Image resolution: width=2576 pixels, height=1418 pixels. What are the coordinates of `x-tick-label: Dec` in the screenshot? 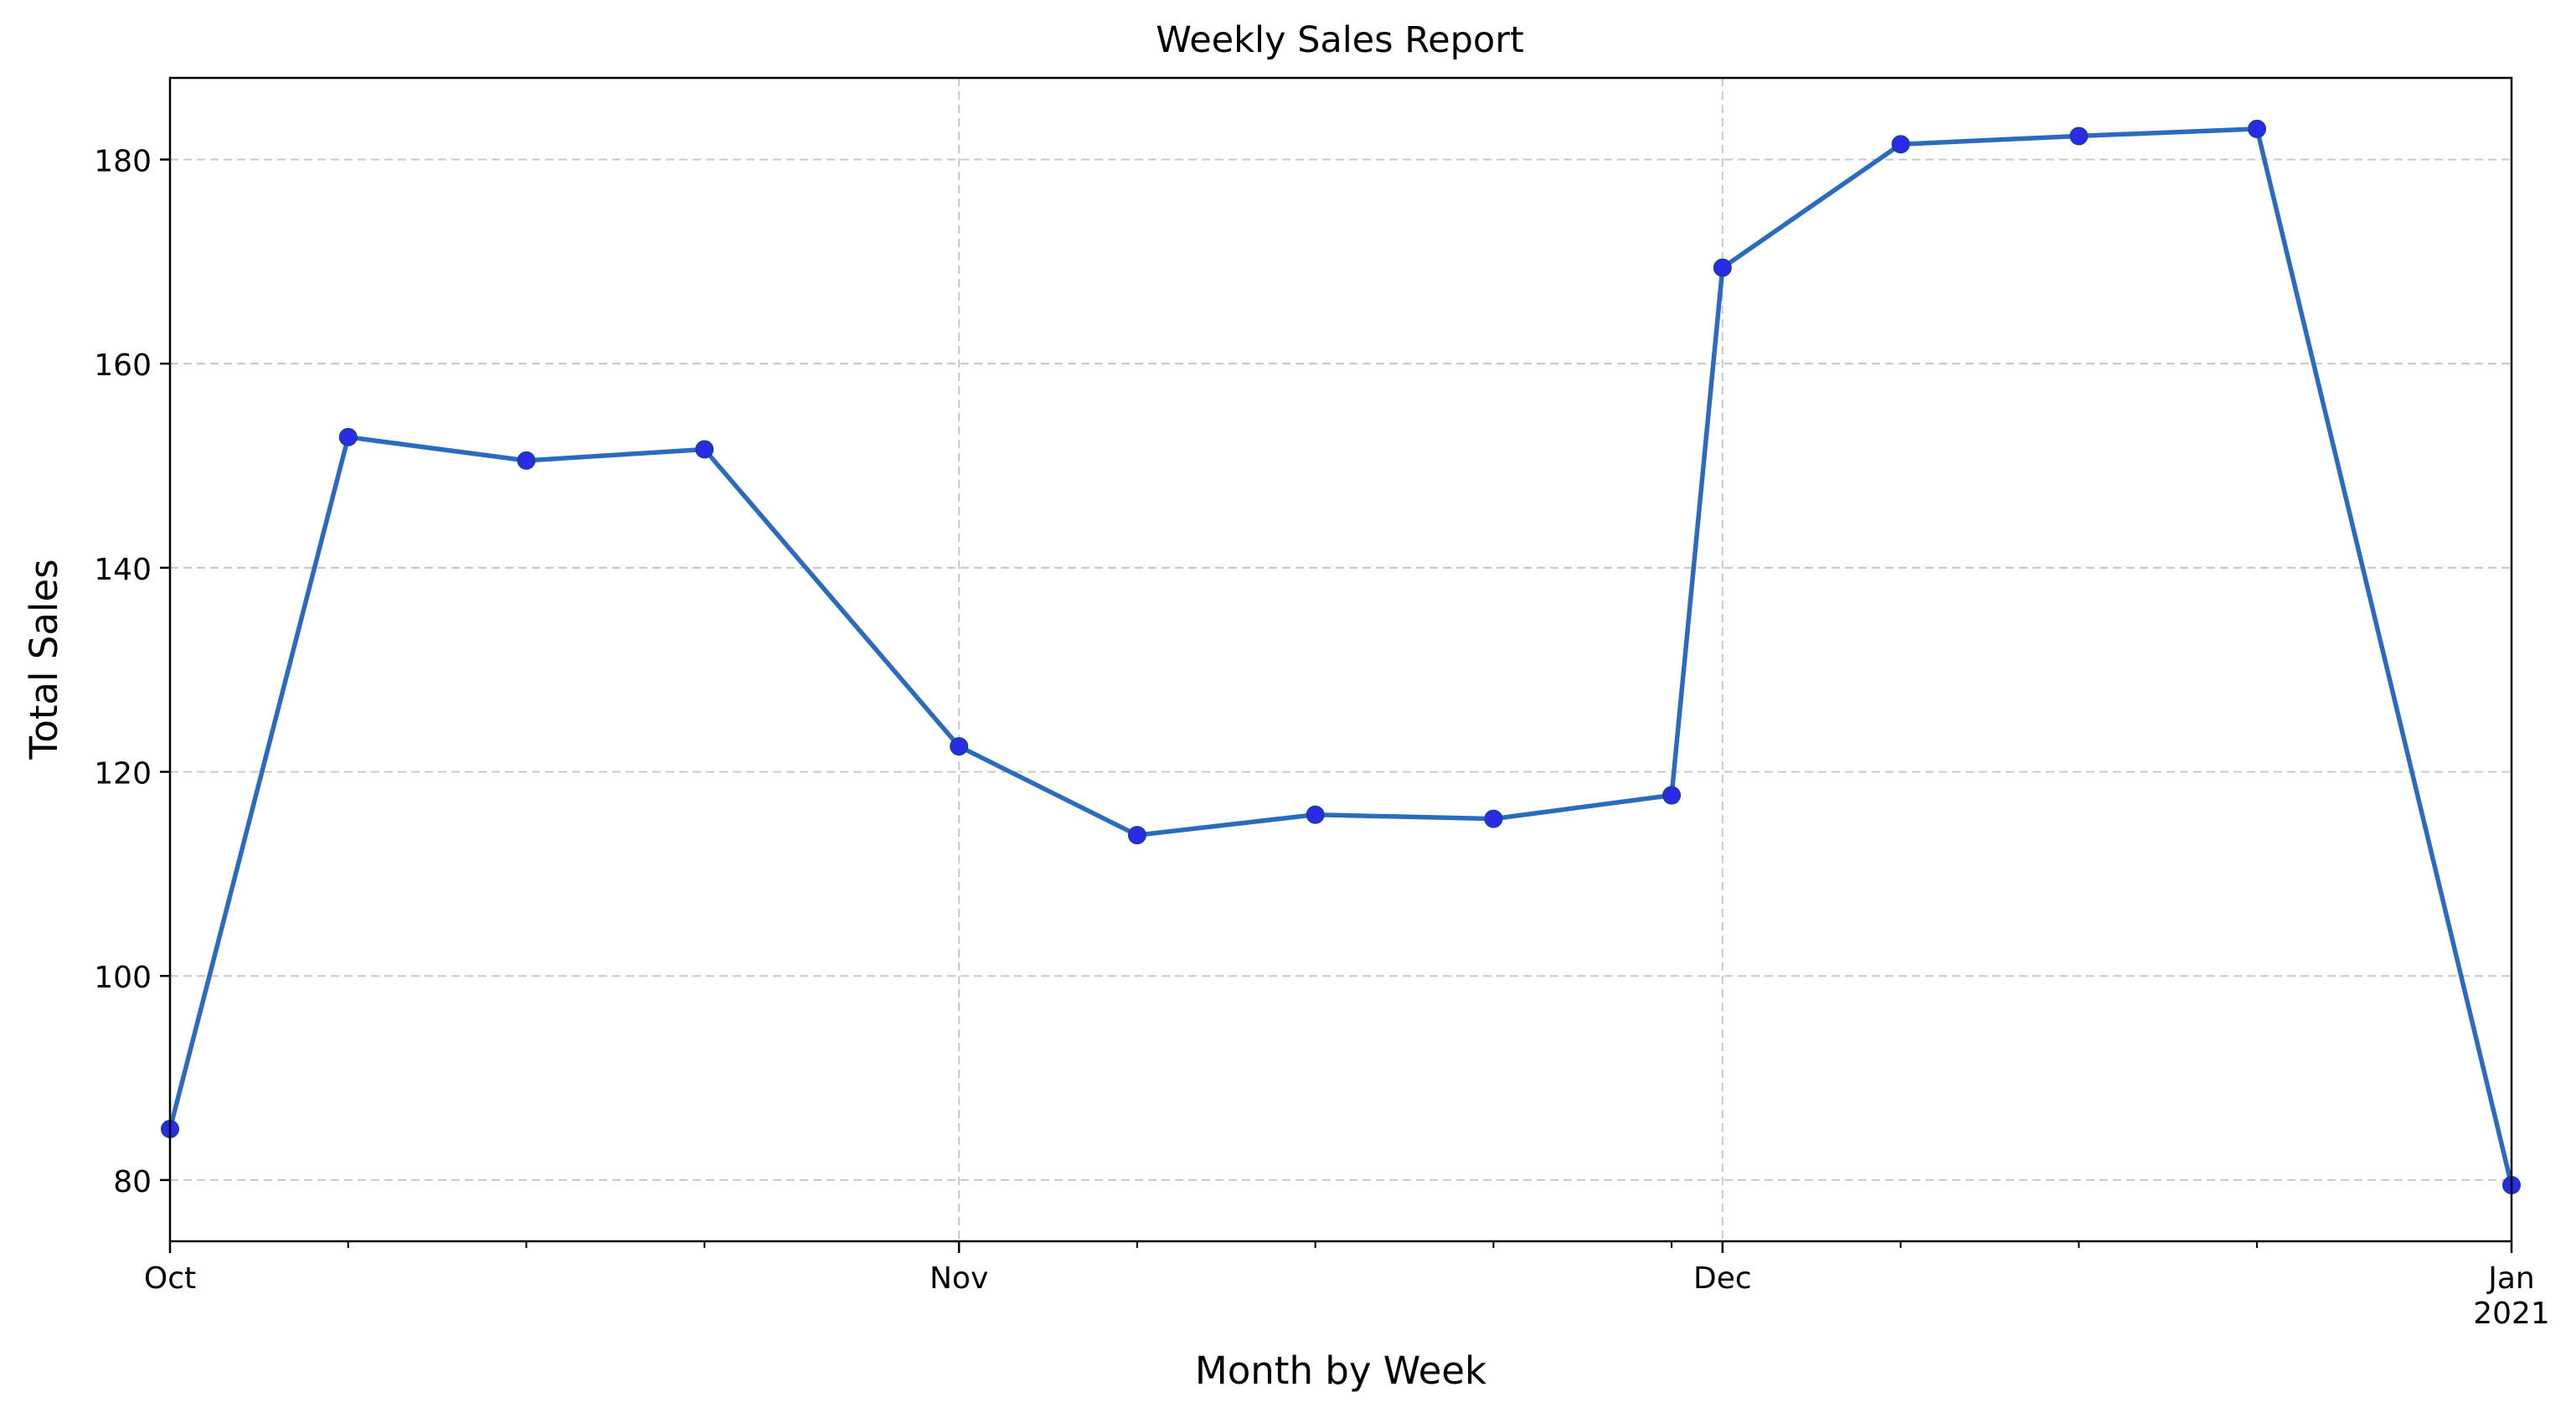 It's located at (1722, 1278).